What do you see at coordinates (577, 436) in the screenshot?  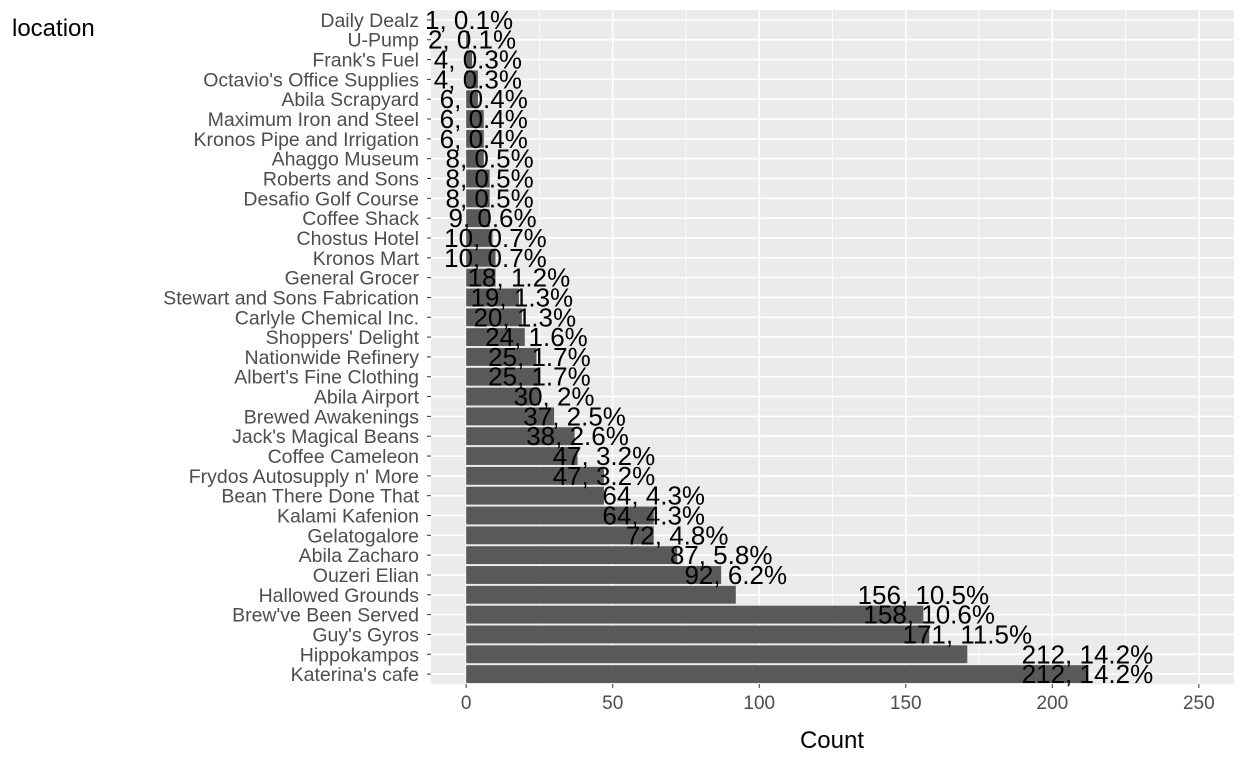 I see `data-label: 38, 2.6%` at bounding box center [577, 436].